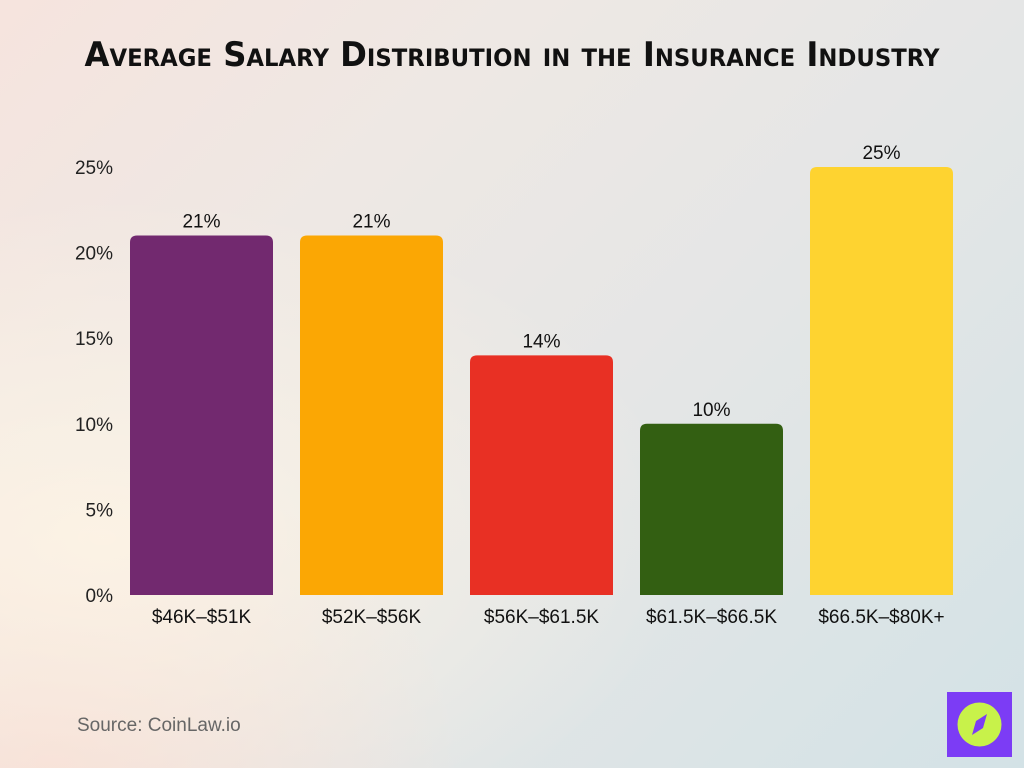 The image size is (1024, 768). What do you see at coordinates (881, 617) in the screenshot?
I see `x-tick-label: $66.5K–$80K+` at bounding box center [881, 617].